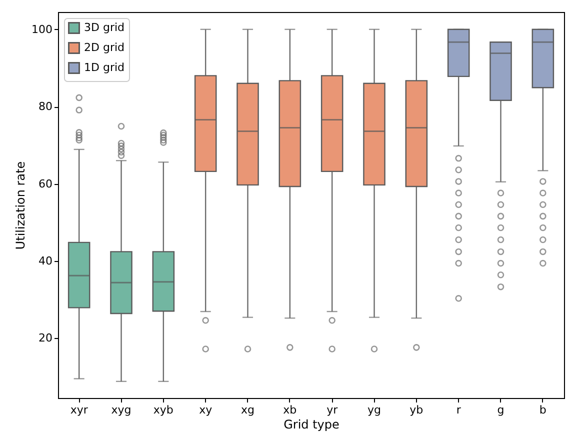  What do you see at coordinates (104, 27) in the screenshot?
I see `legend-label: 3D grid` at bounding box center [104, 27].